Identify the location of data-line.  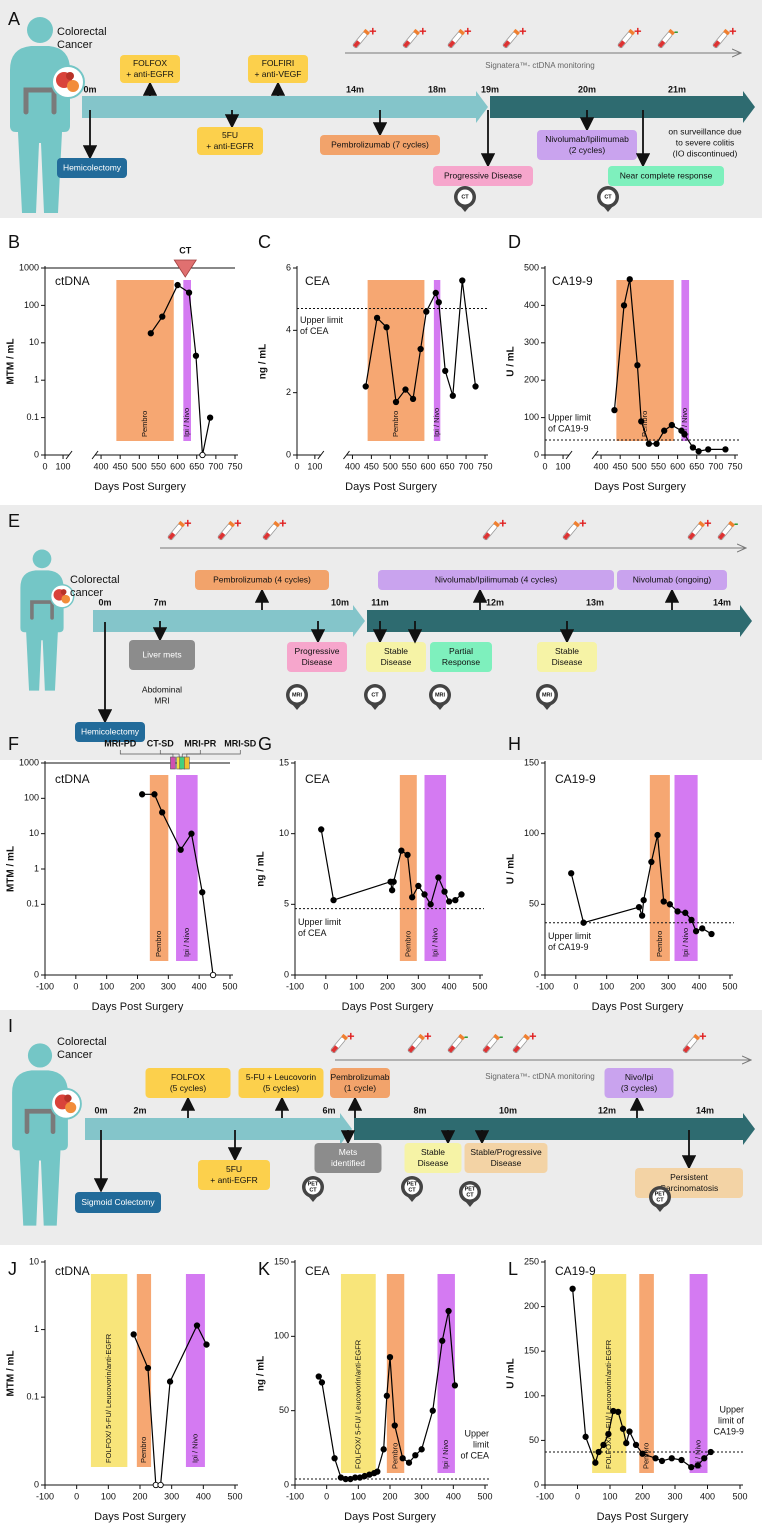
(421, 342).